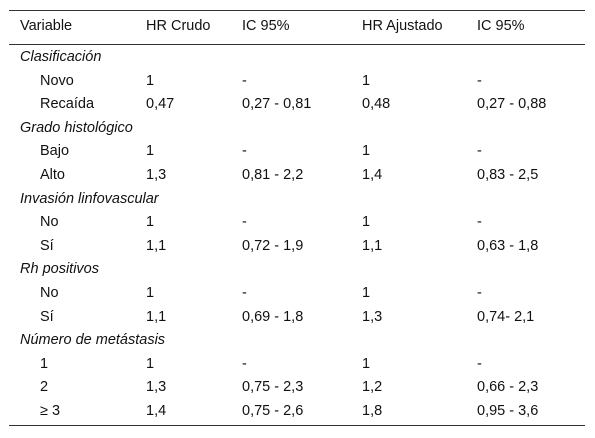 This screenshot has height=438, width=595. I want to click on table-bottom-rule, so click(297, 425).